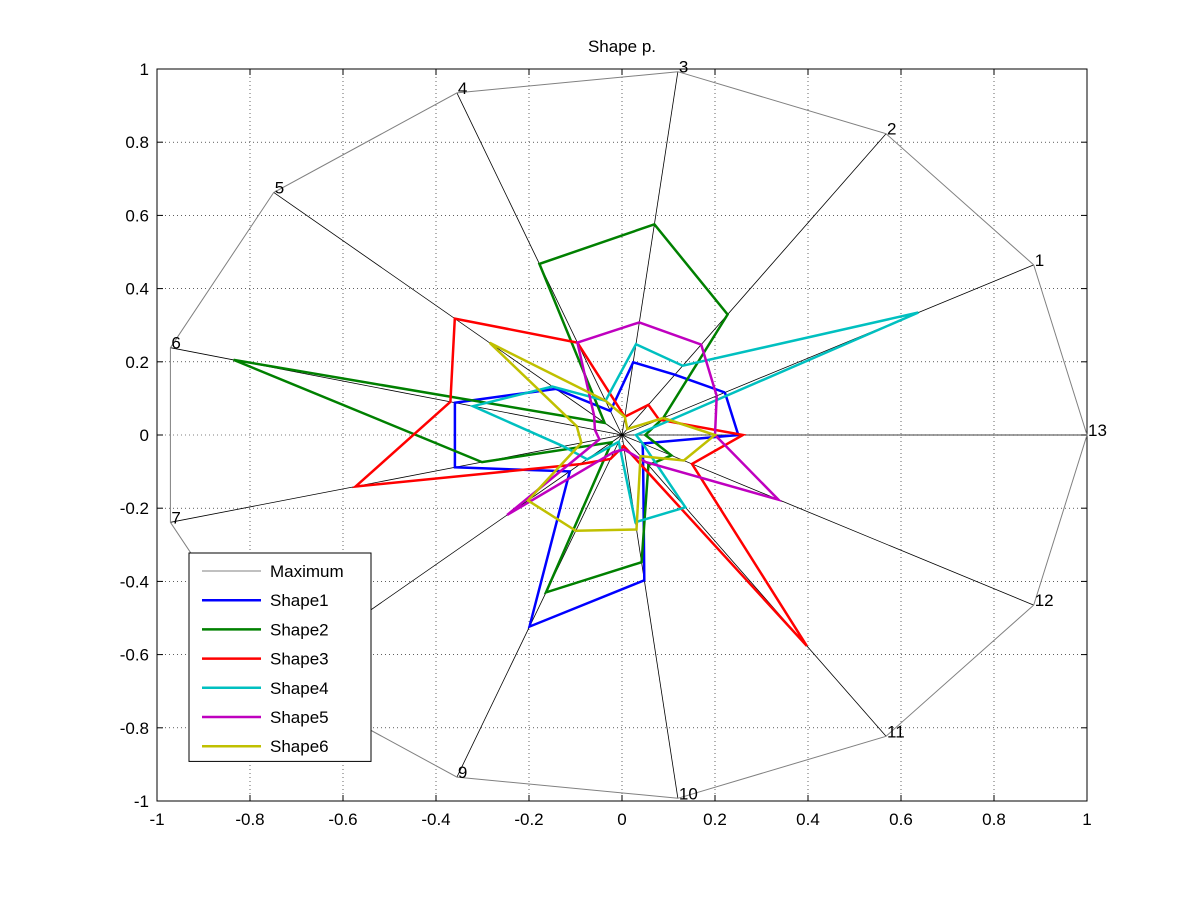 This screenshot has height=901, width=1201. Describe the element at coordinates (622, 46) in the screenshot. I see `chart-title: Shape p.` at that location.